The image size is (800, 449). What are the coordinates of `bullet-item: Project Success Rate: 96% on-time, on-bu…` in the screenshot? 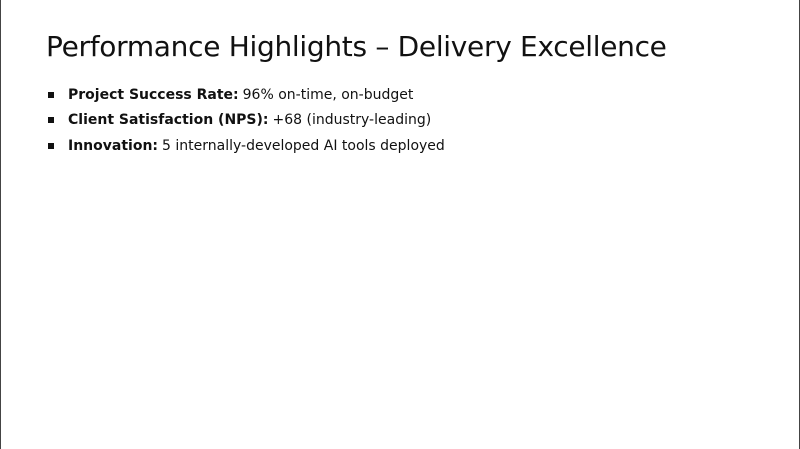 It's located at (245, 95).